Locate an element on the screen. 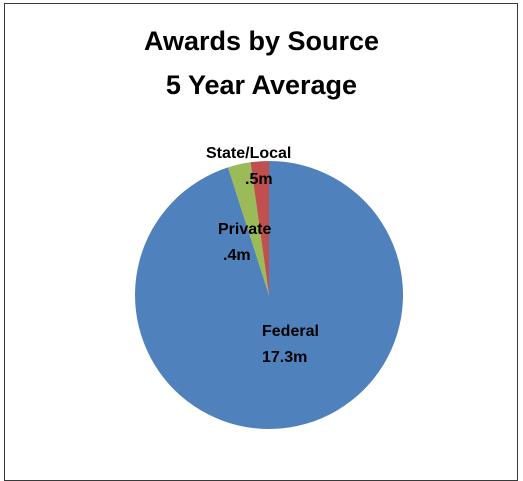  slice-label-state-local-name: State/Local is located at coordinates (248, 153).